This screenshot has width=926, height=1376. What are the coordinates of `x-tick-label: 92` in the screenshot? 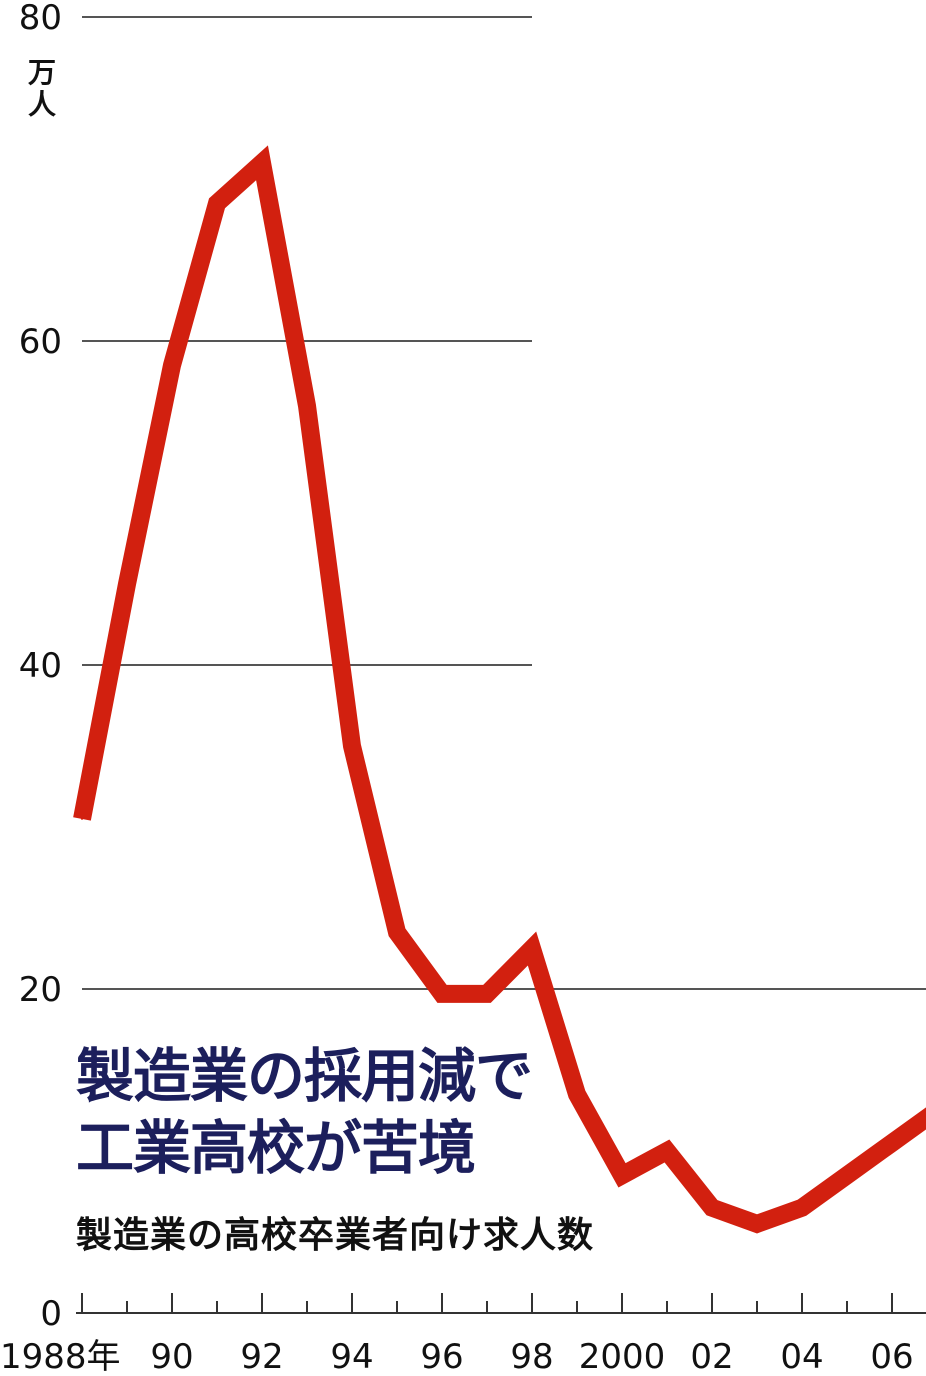 It's located at (261, 1356).